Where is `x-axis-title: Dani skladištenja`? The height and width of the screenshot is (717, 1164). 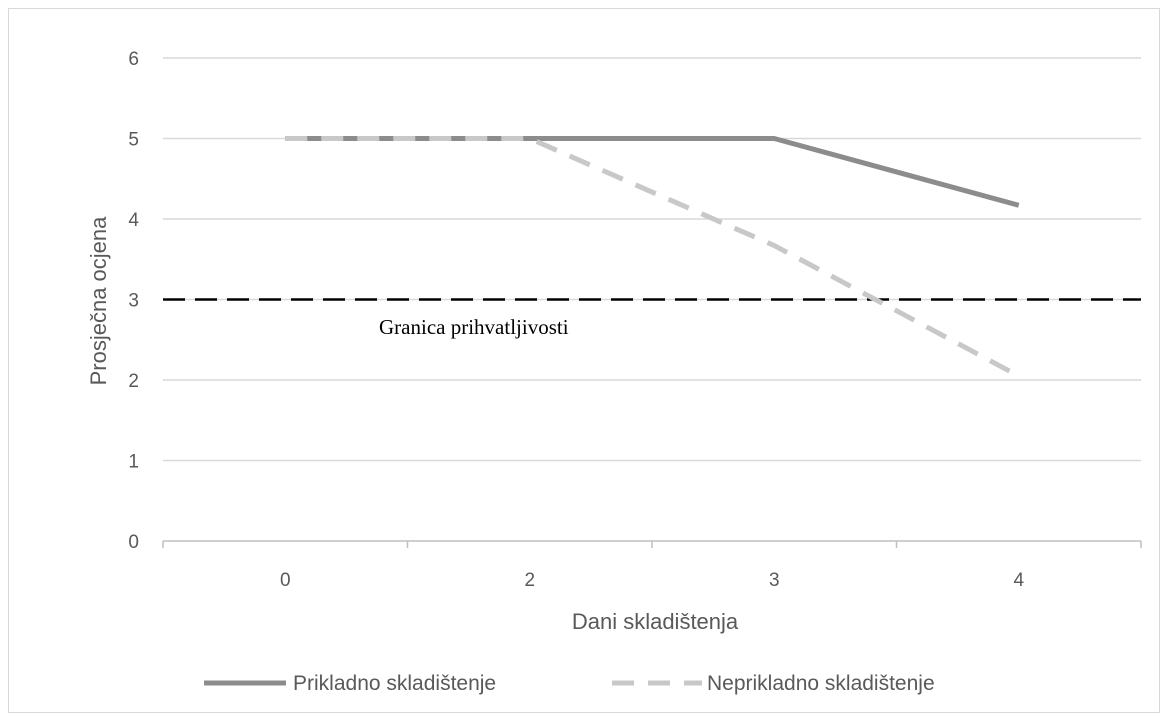
x-axis-title: Dani skladištenja is located at coordinates (655, 621).